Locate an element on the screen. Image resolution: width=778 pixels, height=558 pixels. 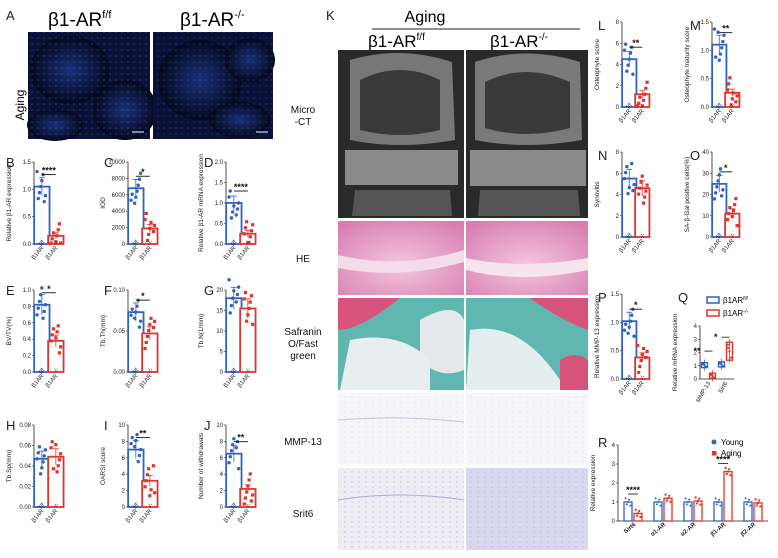
y-tick-label: 1 is located at coordinates (696, 367).